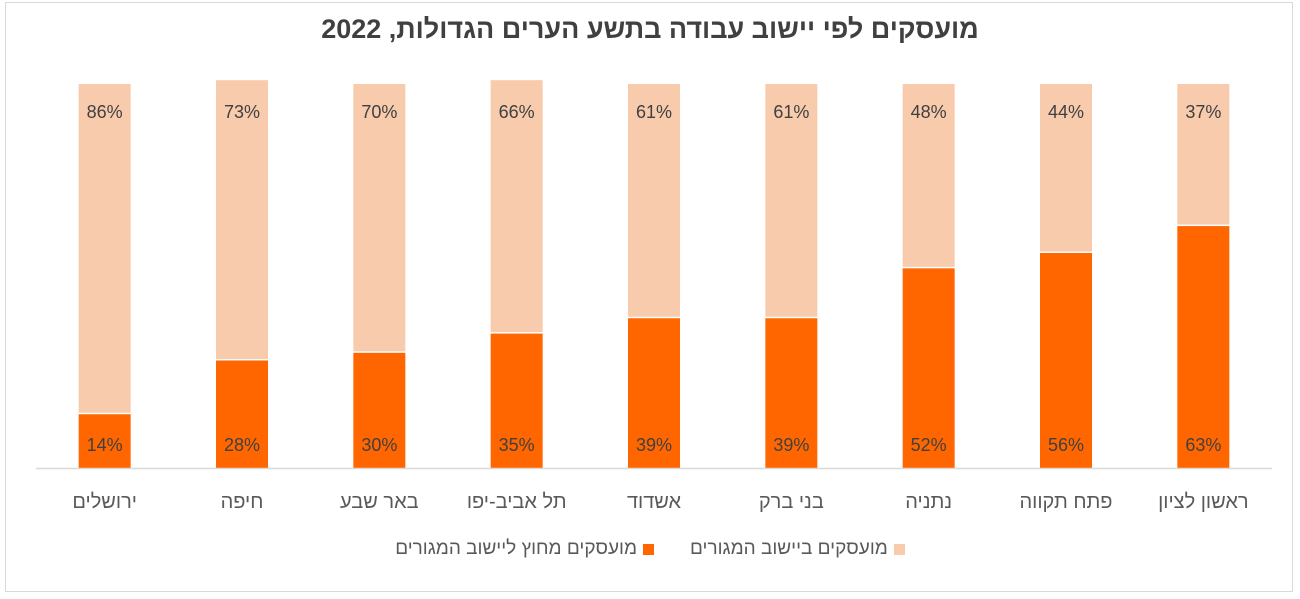 This screenshot has width=1300, height=599. Describe the element at coordinates (379, 112) in the screenshot. I see `data-label-inside: 70%` at that location.